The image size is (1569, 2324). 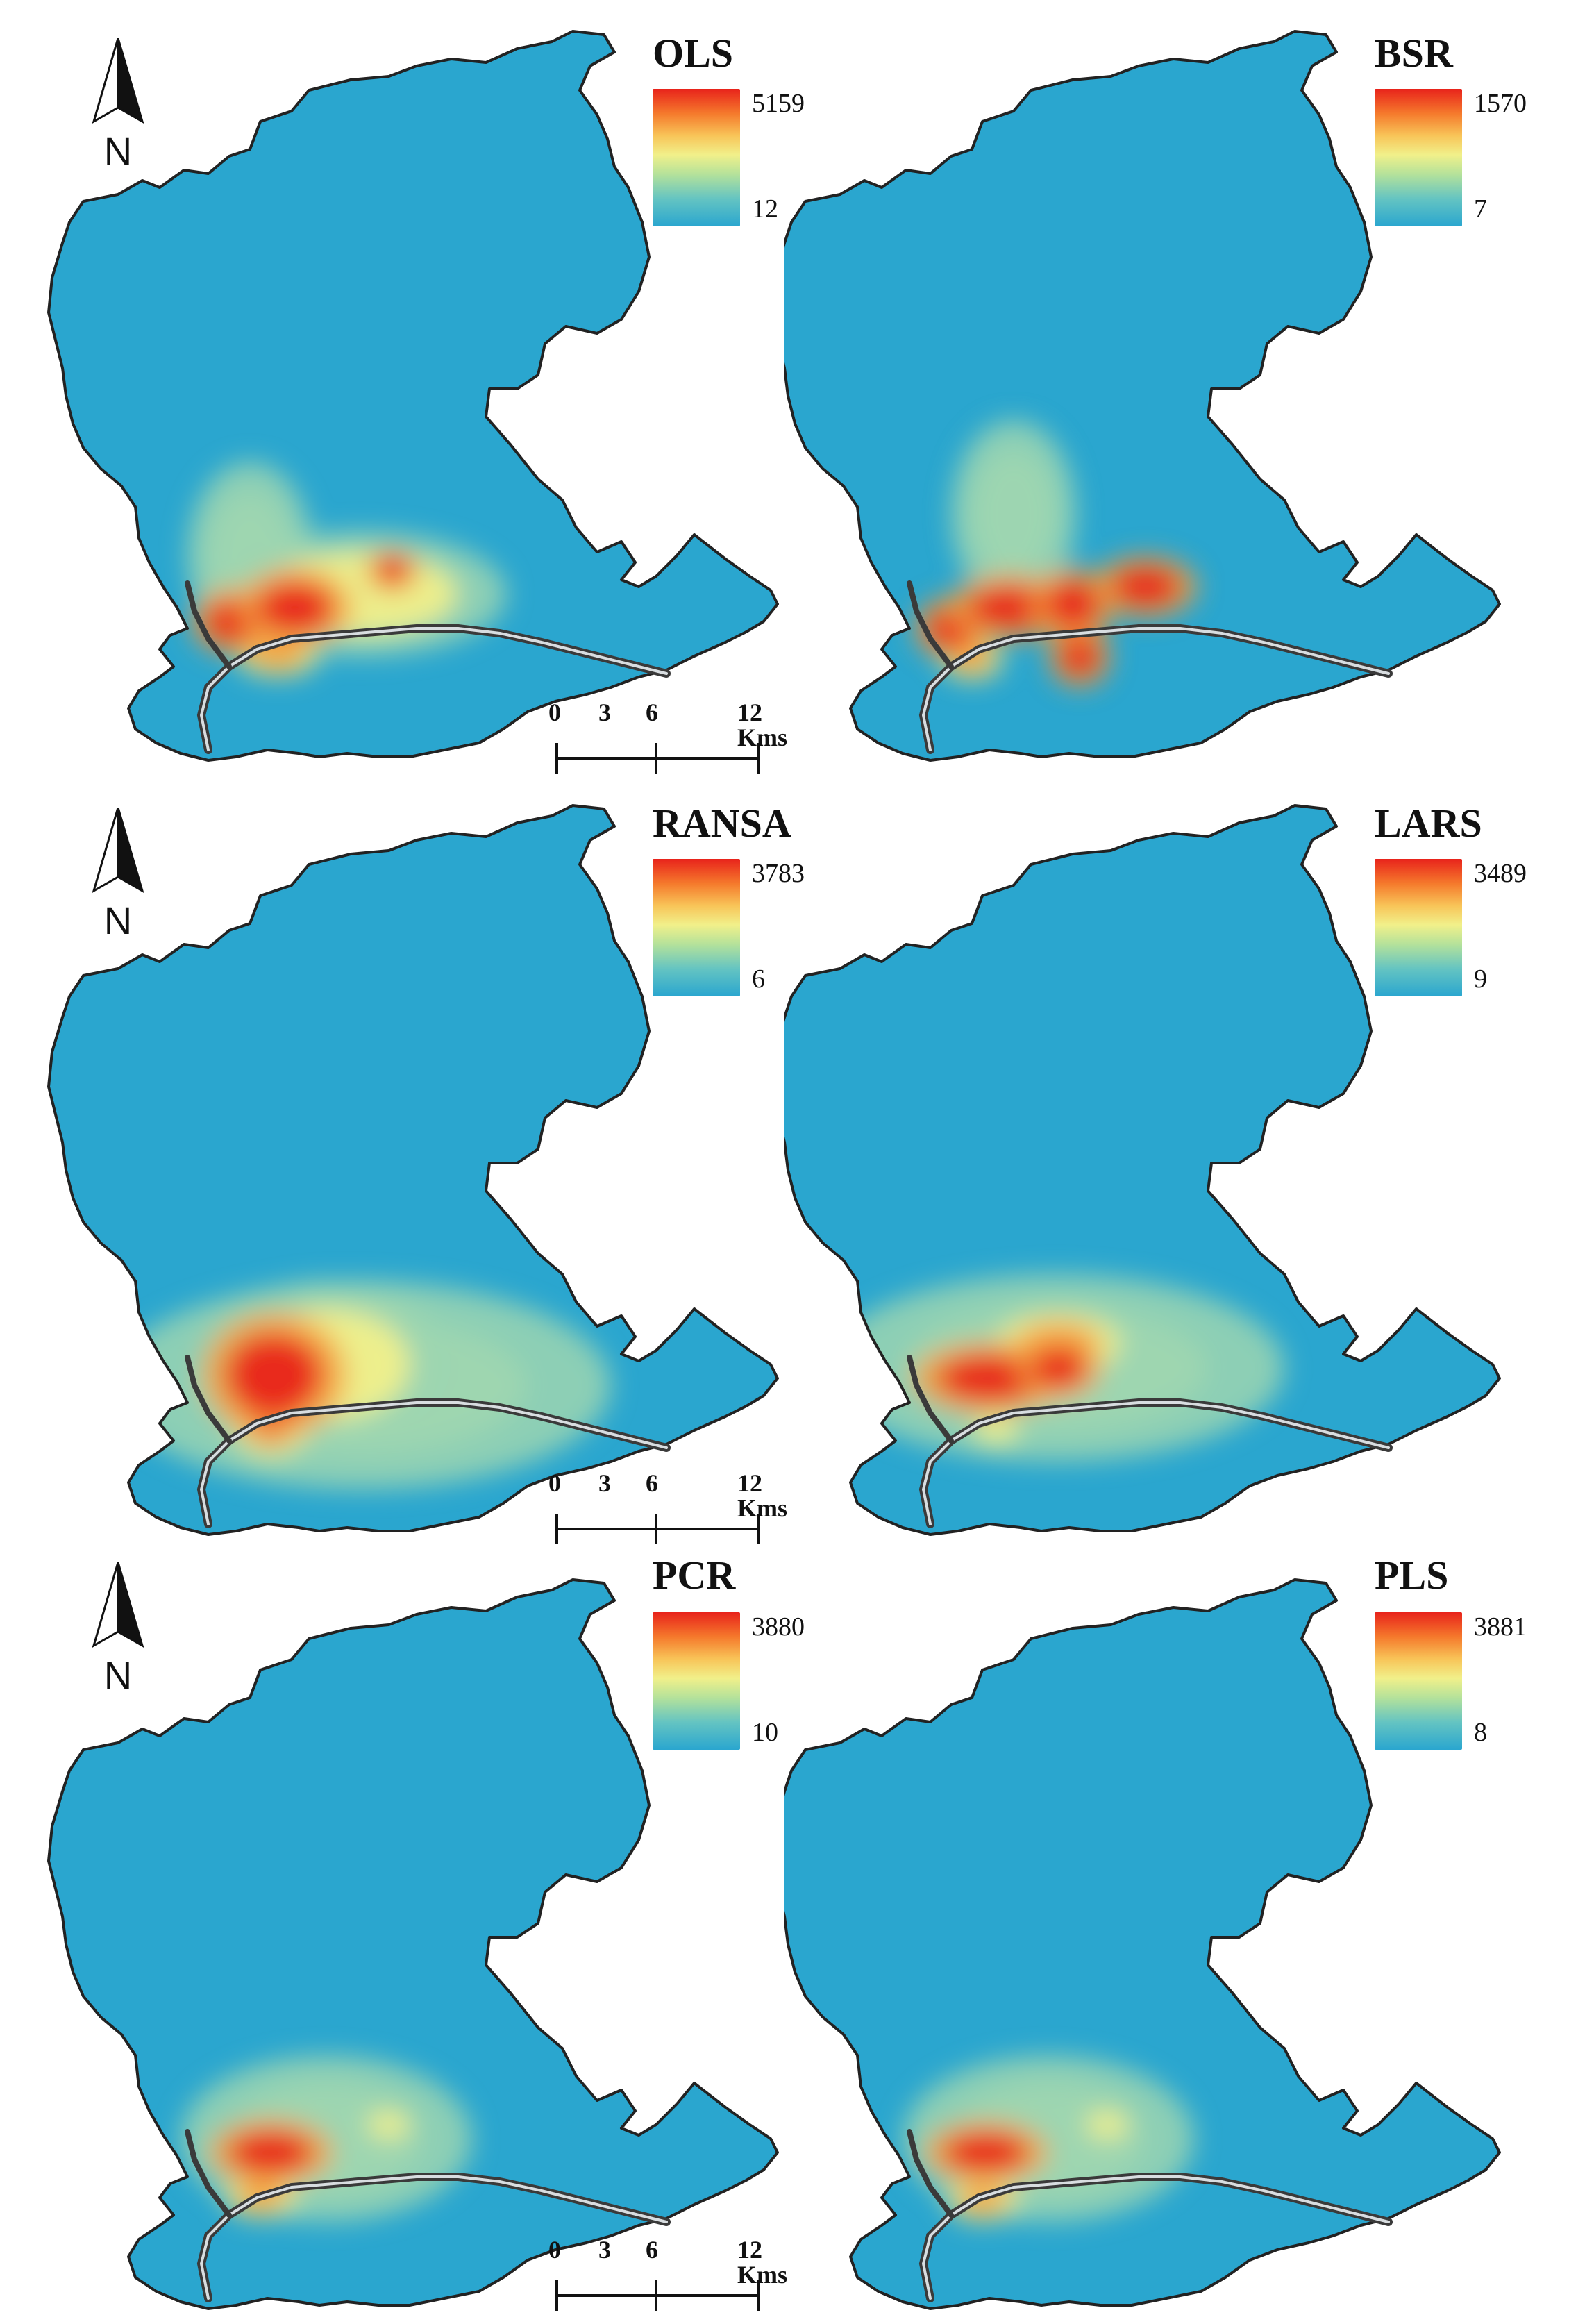 I want to click on legend-max-value: 5159, so click(x=779, y=104).